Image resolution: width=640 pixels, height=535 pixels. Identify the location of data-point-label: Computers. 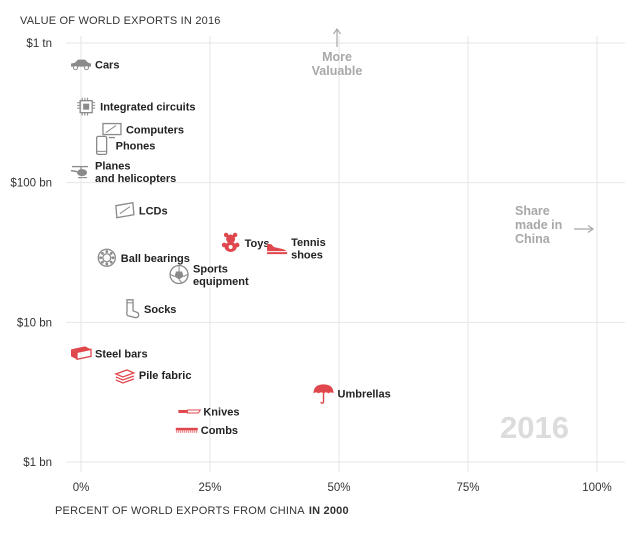
(155, 131).